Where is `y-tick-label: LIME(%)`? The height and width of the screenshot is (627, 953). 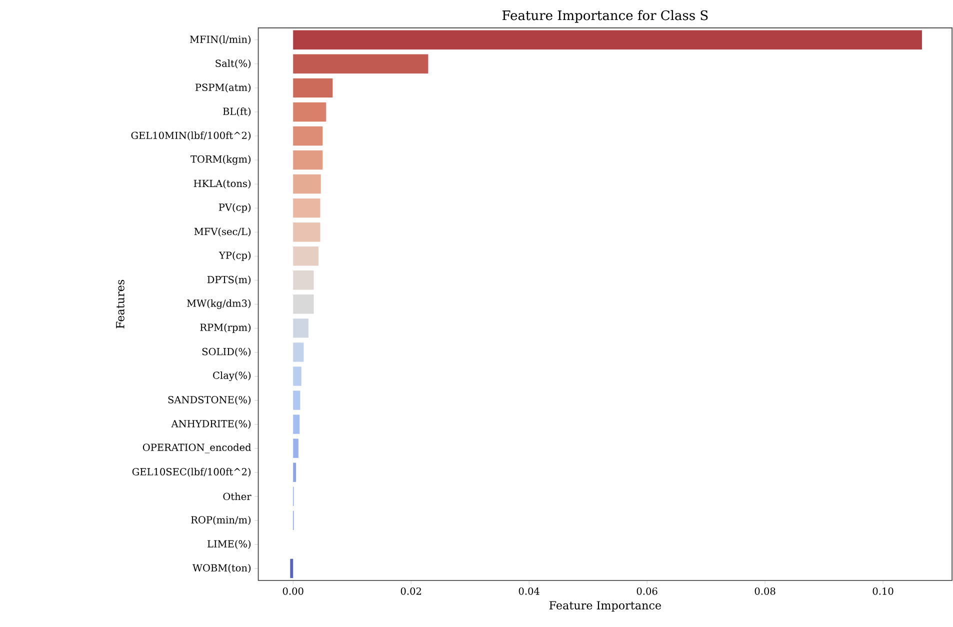
y-tick-label: LIME(%) is located at coordinates (229, 544).